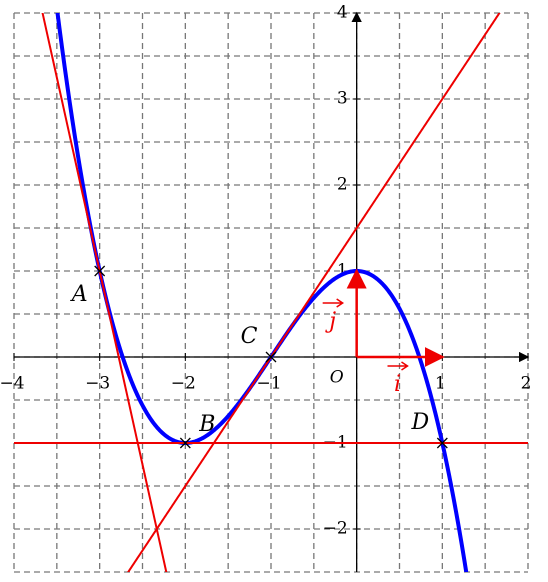 The width and height of the screenshot is (548, 582). I want to click on y-tick-label: 4, so click(342, 13).